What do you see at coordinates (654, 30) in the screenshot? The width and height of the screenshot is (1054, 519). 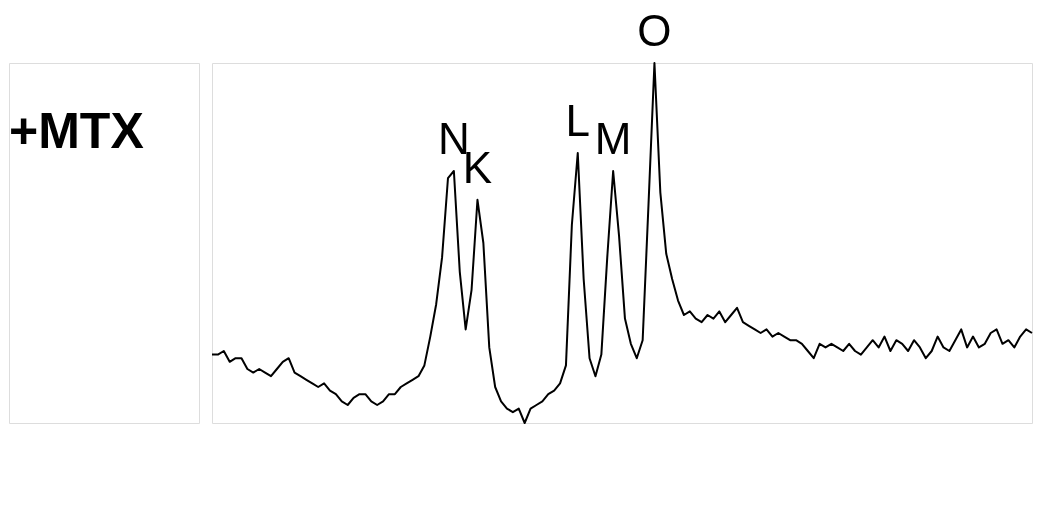 I see `text: O` at bounding box center [654, 30].